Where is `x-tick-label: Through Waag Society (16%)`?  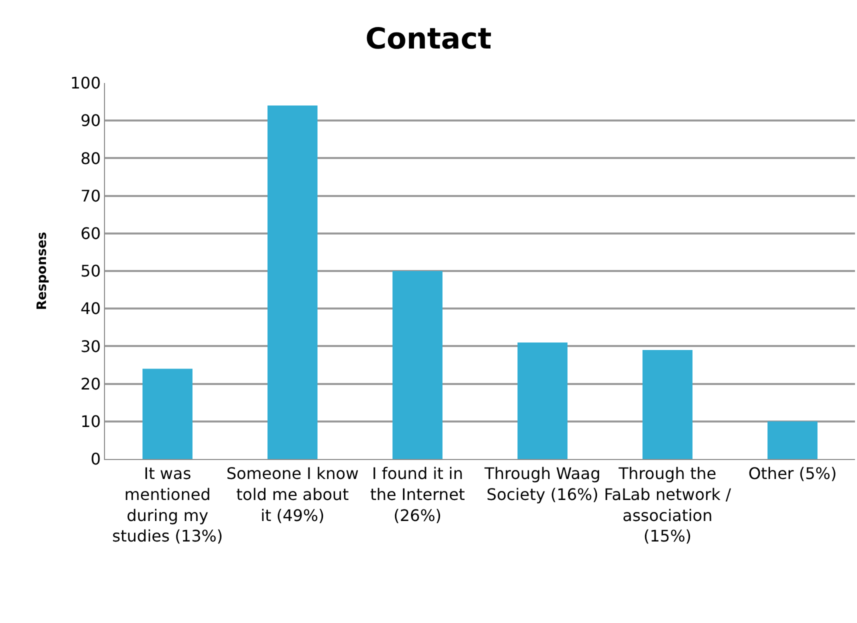
x-tick-label: Through Waag Society (16%) is located at coordinates (542, 484).